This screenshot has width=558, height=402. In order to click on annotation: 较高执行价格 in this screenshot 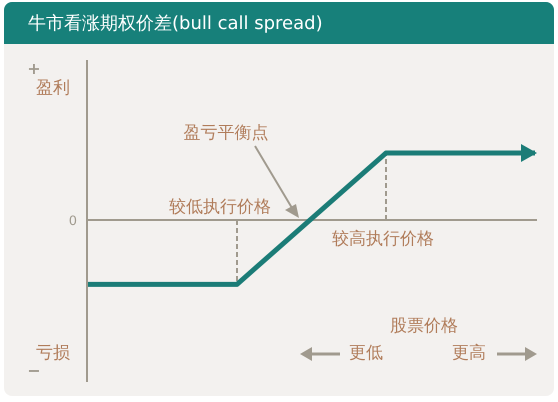, I will do `click(383, 239)`.